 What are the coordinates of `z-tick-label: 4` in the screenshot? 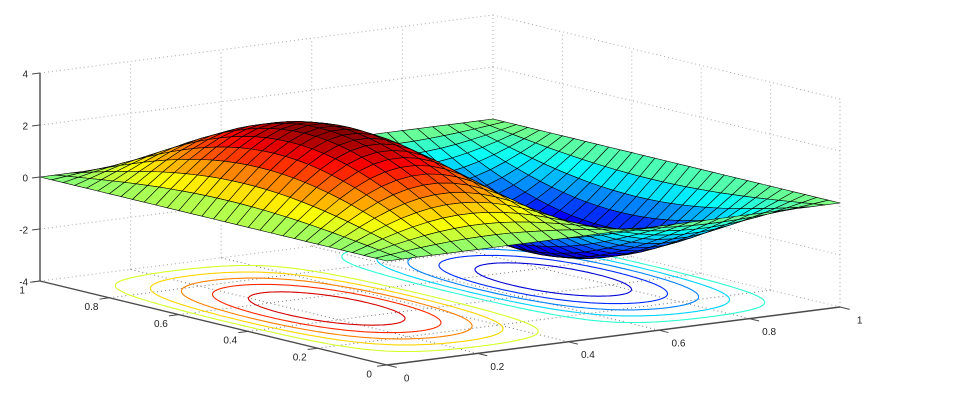 It's located at (26, 75).